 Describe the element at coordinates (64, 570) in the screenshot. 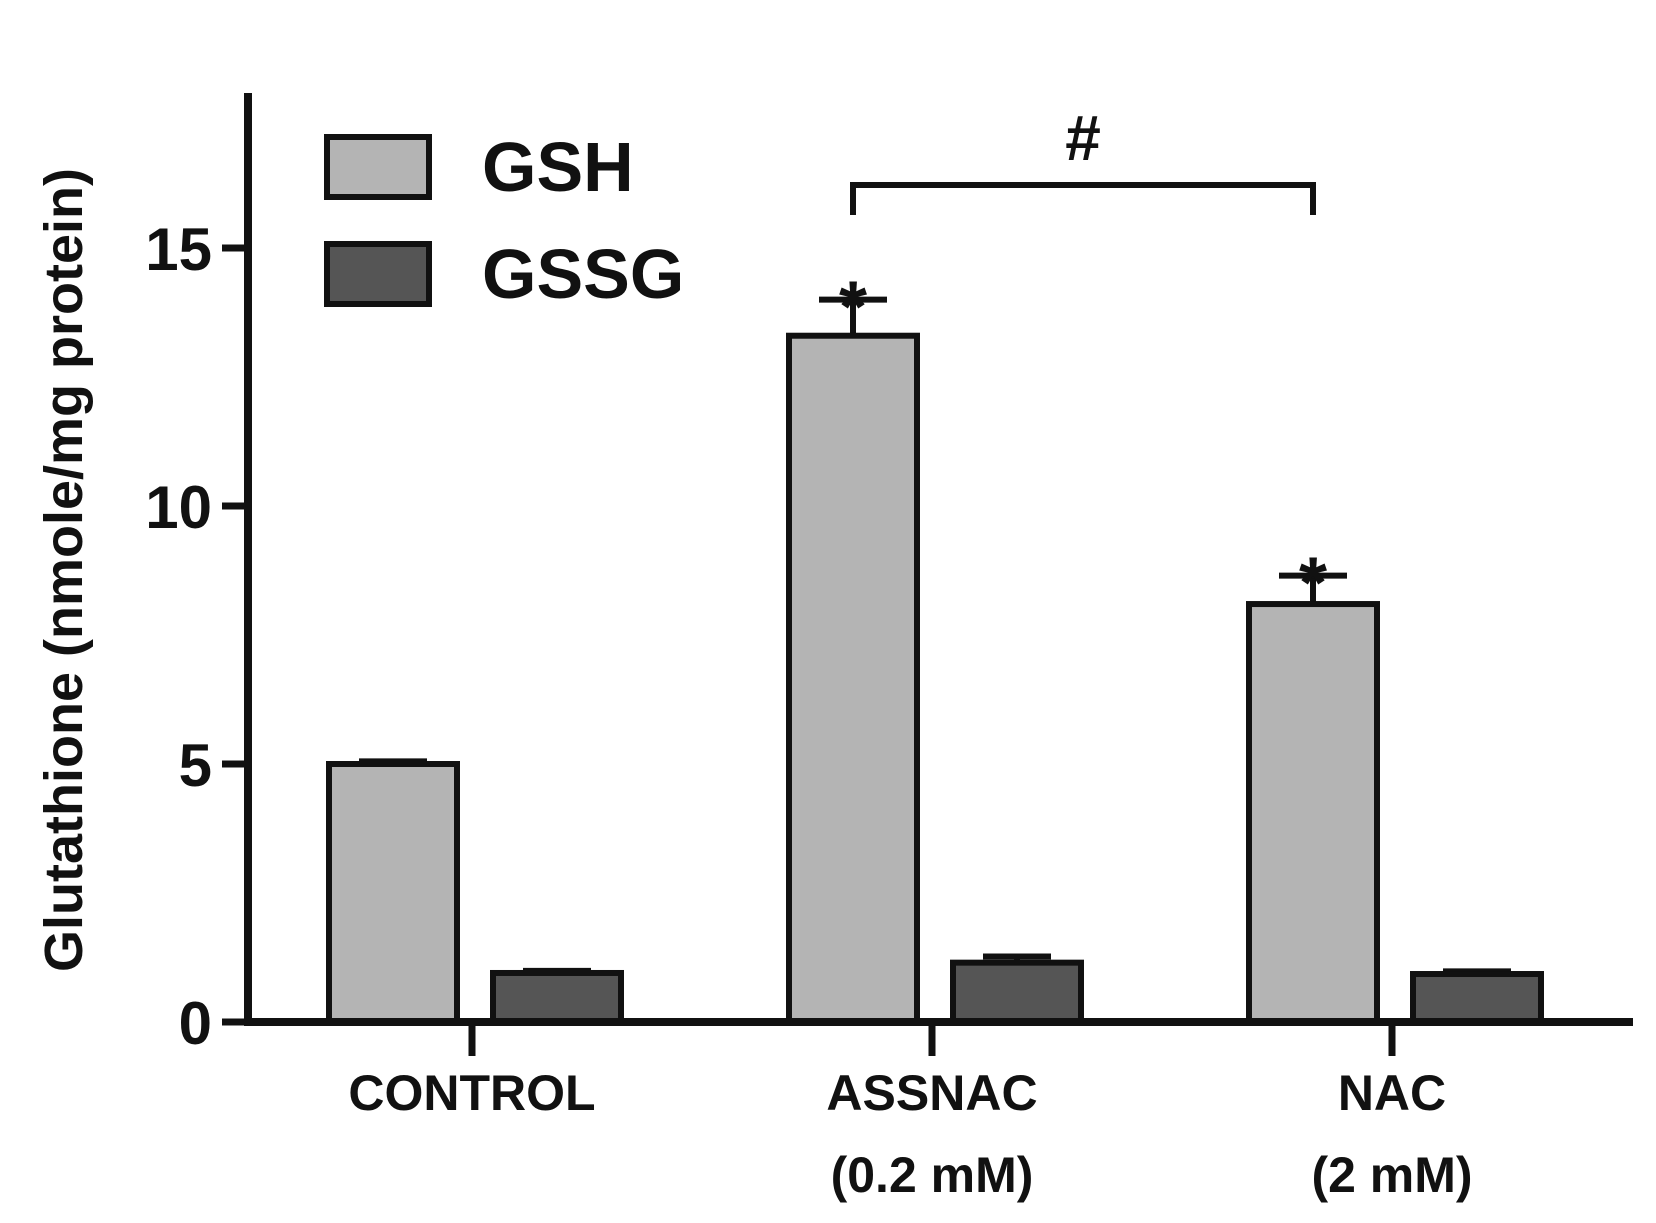

I see `y-axis-label: Glutathione (nmole/mg protein)` at that location.